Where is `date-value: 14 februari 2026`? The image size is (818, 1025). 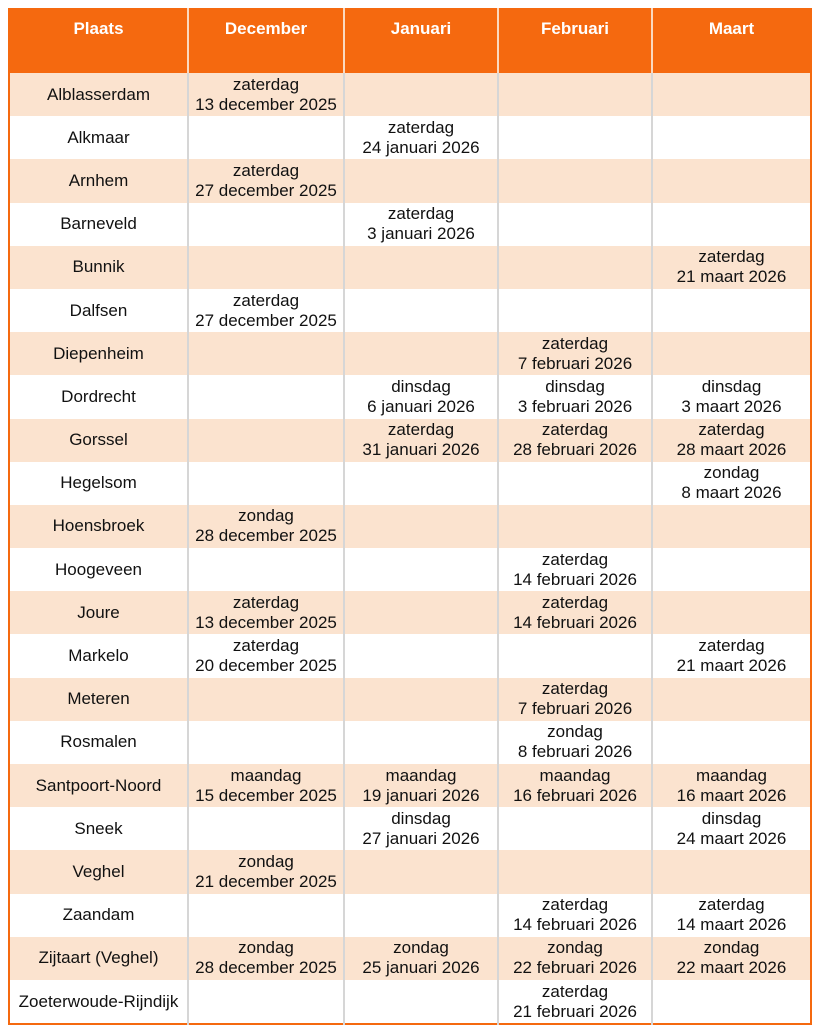 date-value: 14 februari 2026 is located at coordinates (575, 925).